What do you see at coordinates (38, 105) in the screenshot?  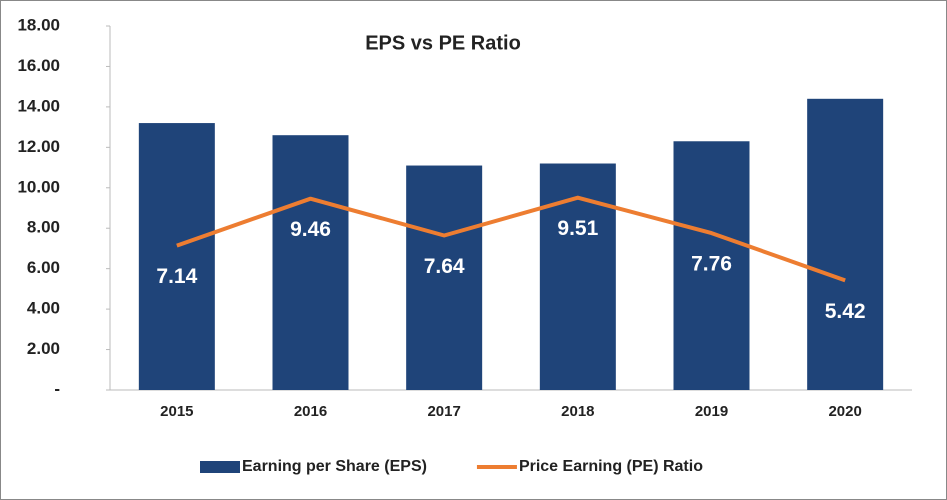 I see `y-tick-label: 14.00` at bounding box center [38, 105].